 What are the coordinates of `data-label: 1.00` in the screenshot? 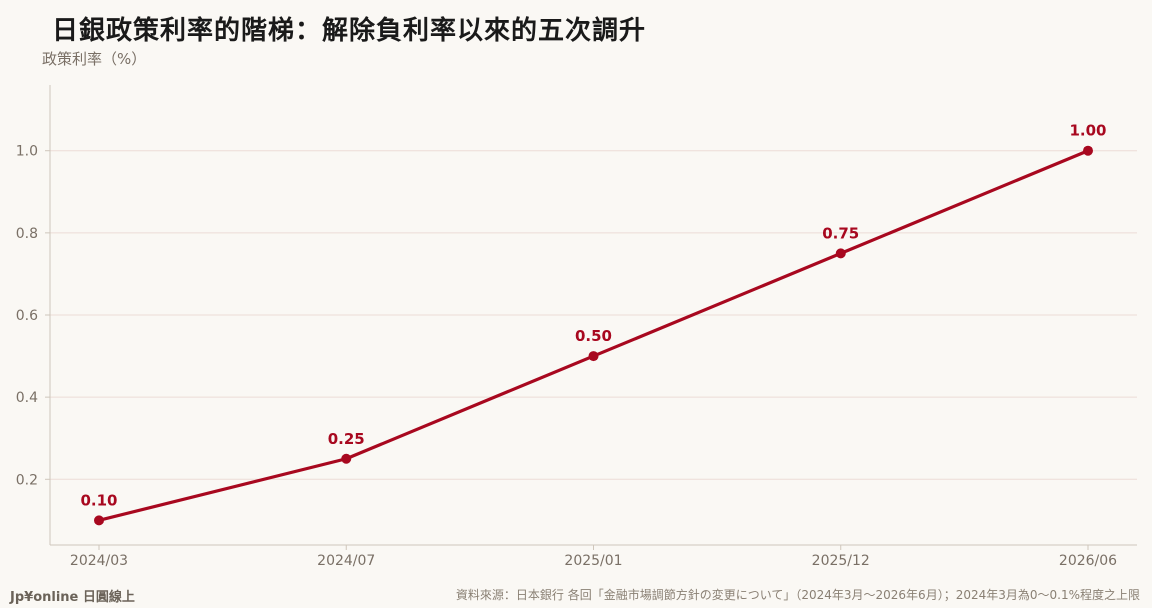 It's located at (1087, 131).